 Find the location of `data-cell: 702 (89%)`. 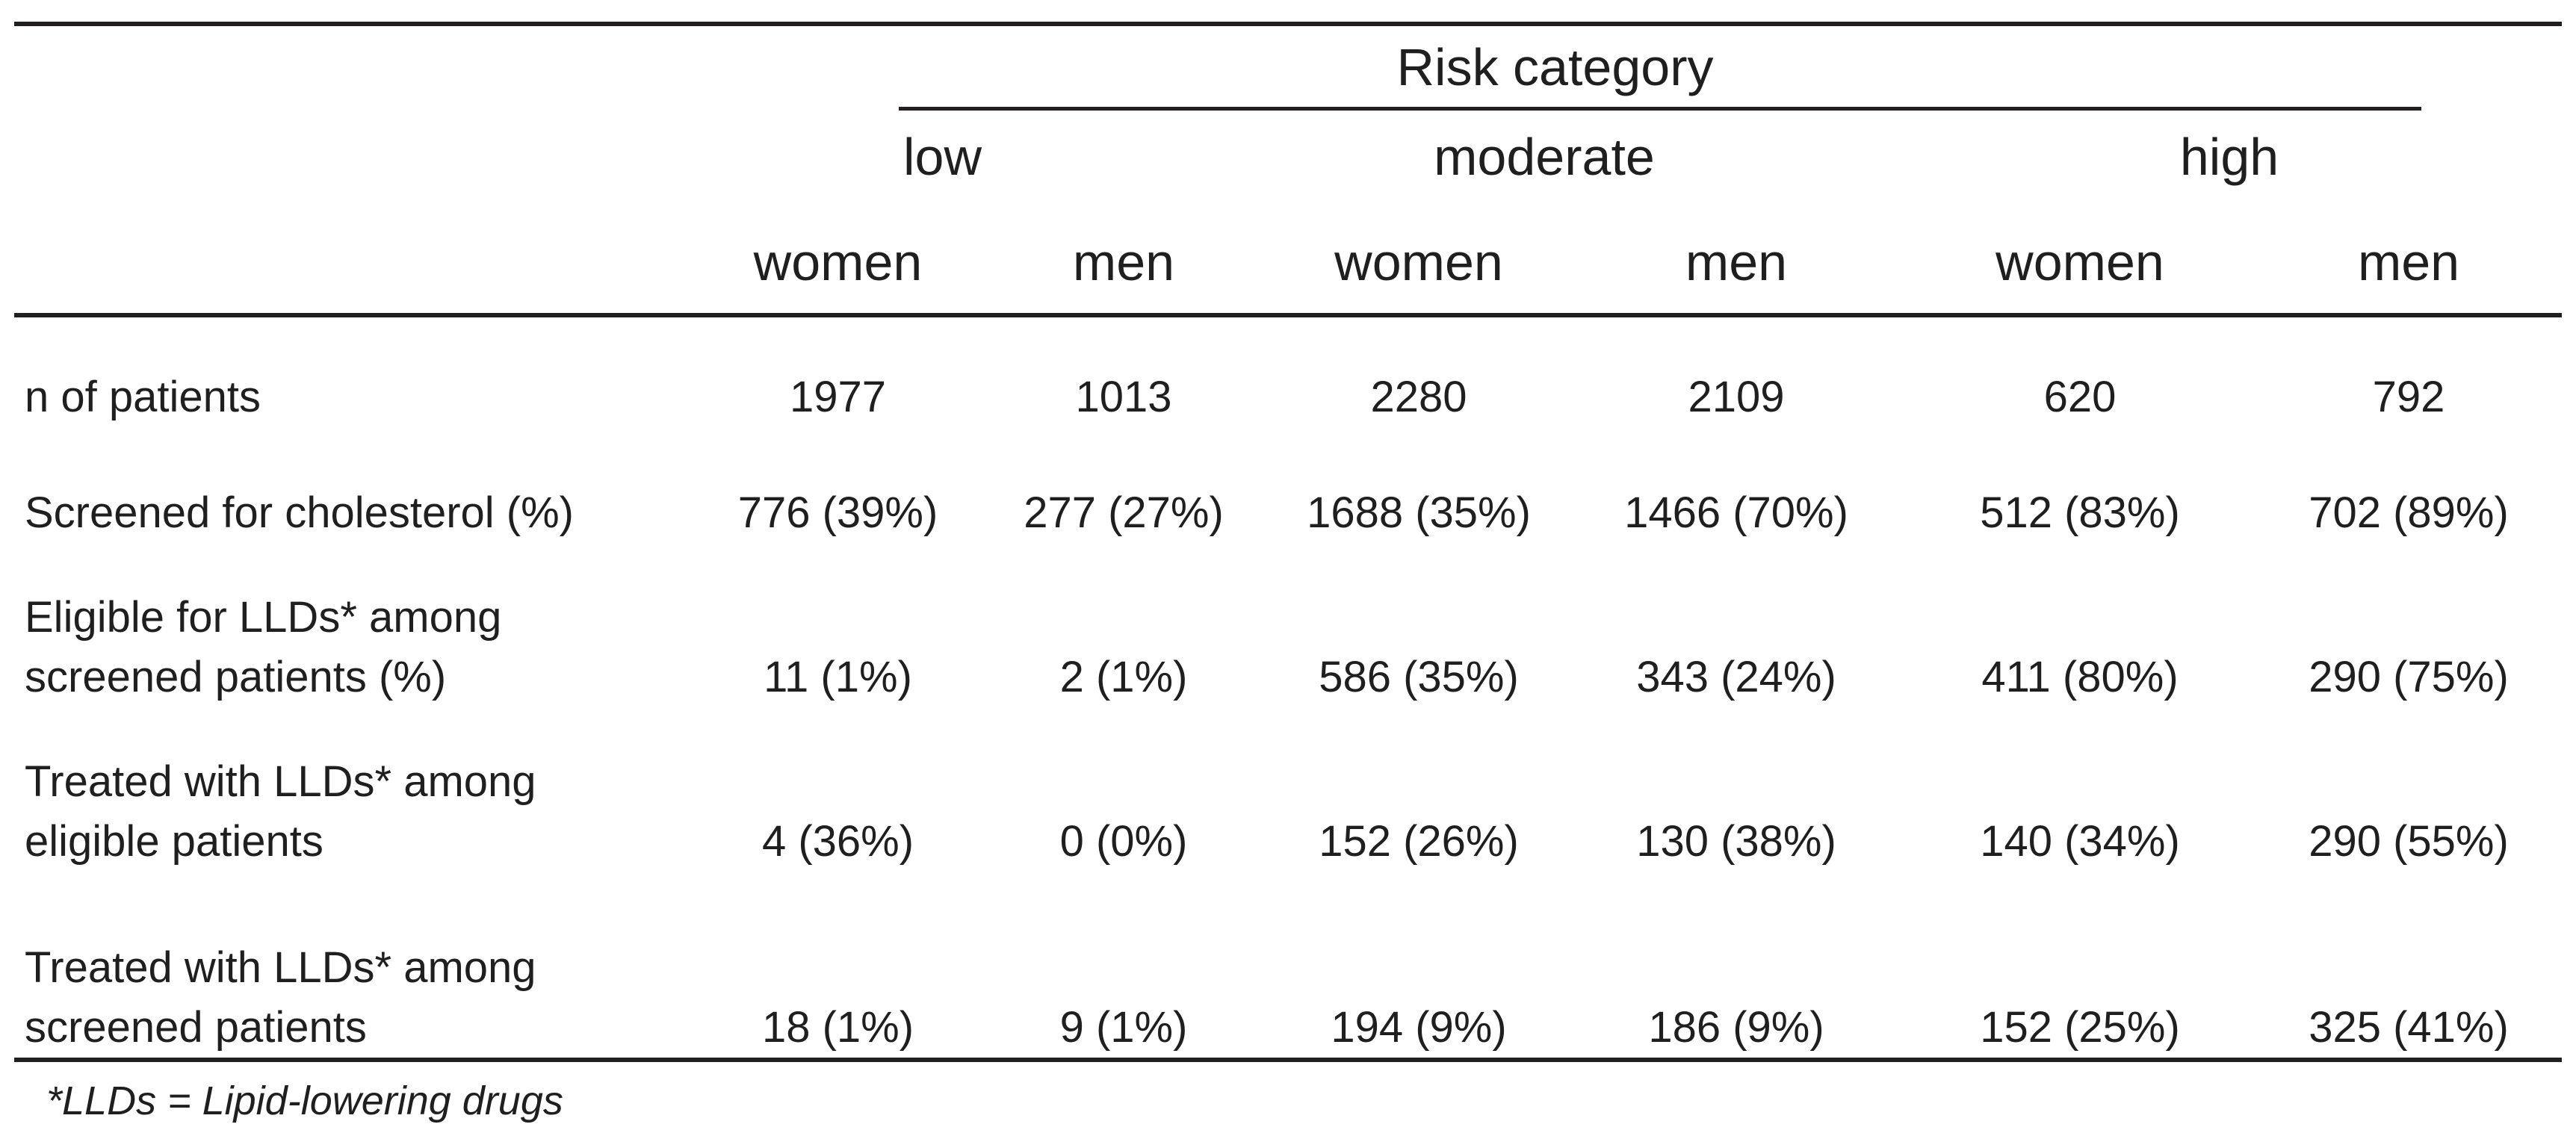

data-cell: 702 (89%) is located at coordinates (2409, 512).